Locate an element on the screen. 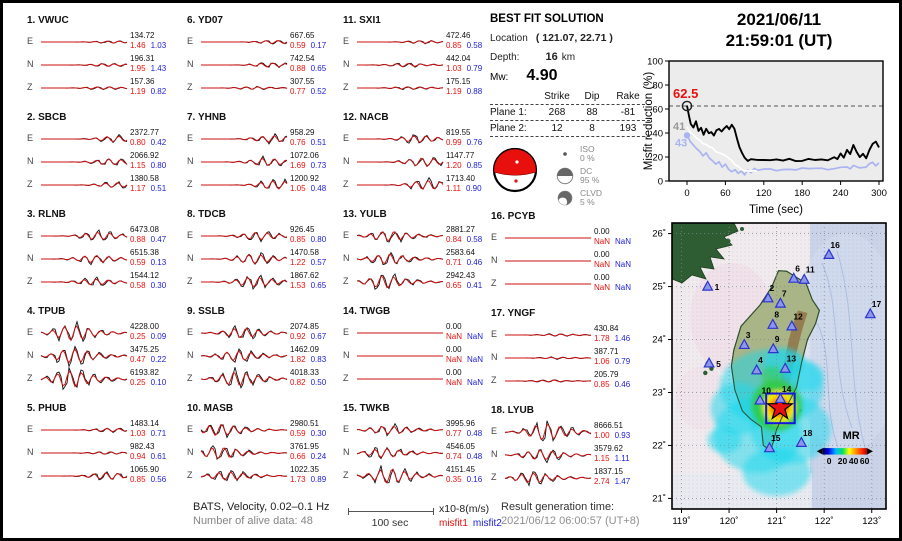 This screenshot has height=541, width=902. channel-row: E 430.84 1.78 1.46 is located at coordinates (568, 333).